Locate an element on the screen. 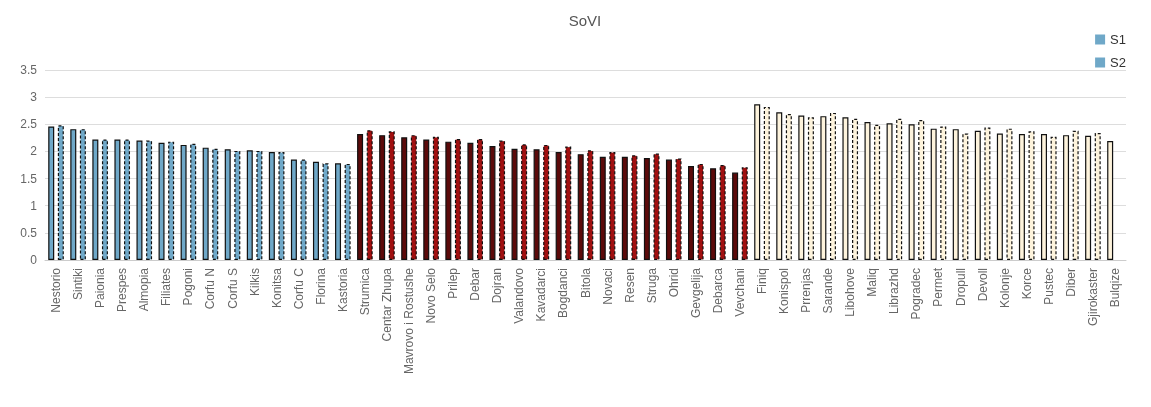 This screenshot has width=1151, height=407. x-tick-label: Libohove is located at coordinates (850, 292).